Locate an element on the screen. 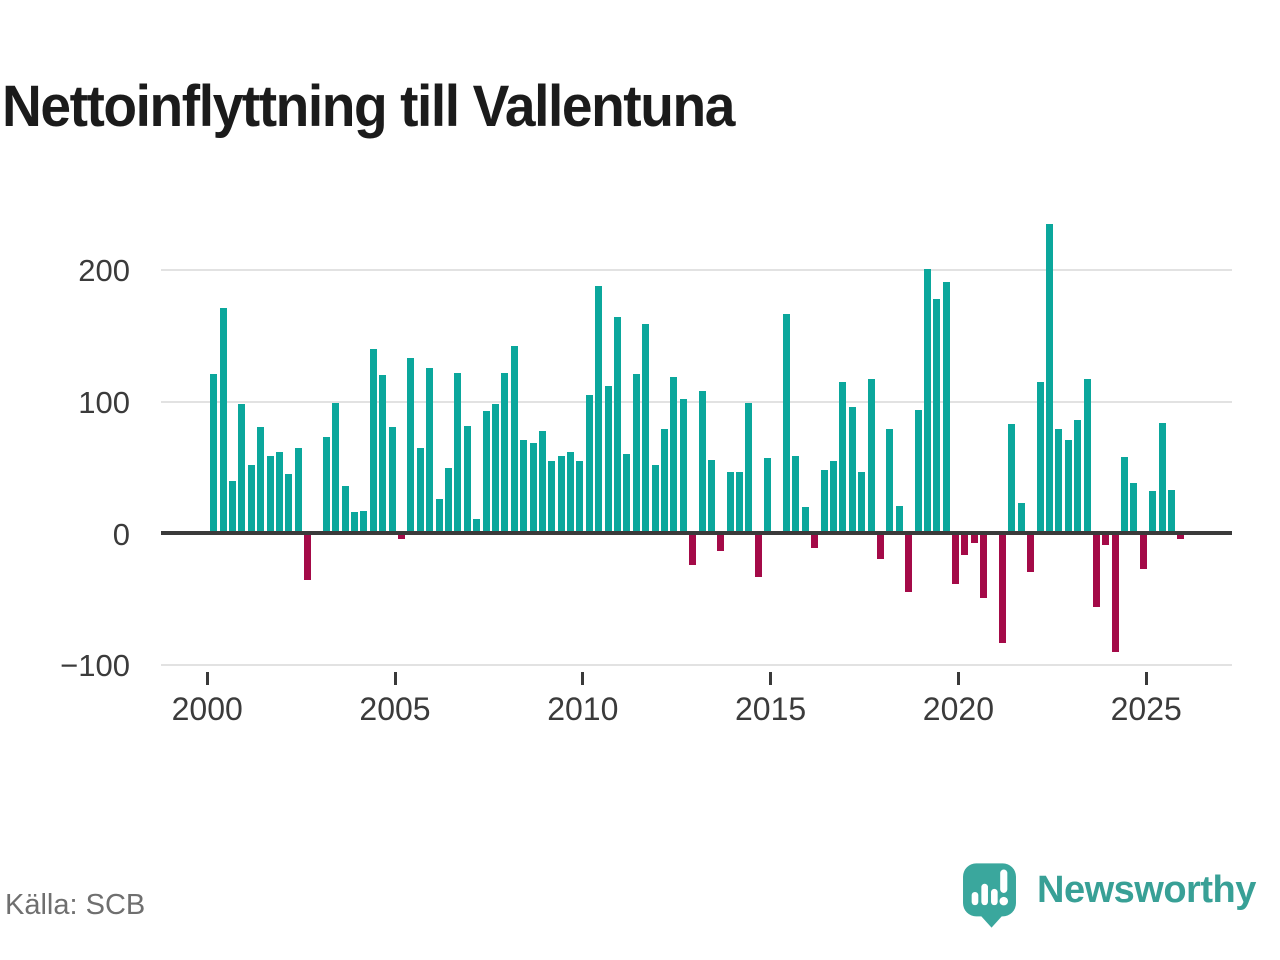  bar-2025-q1 is located at coordinates (1153, 512).